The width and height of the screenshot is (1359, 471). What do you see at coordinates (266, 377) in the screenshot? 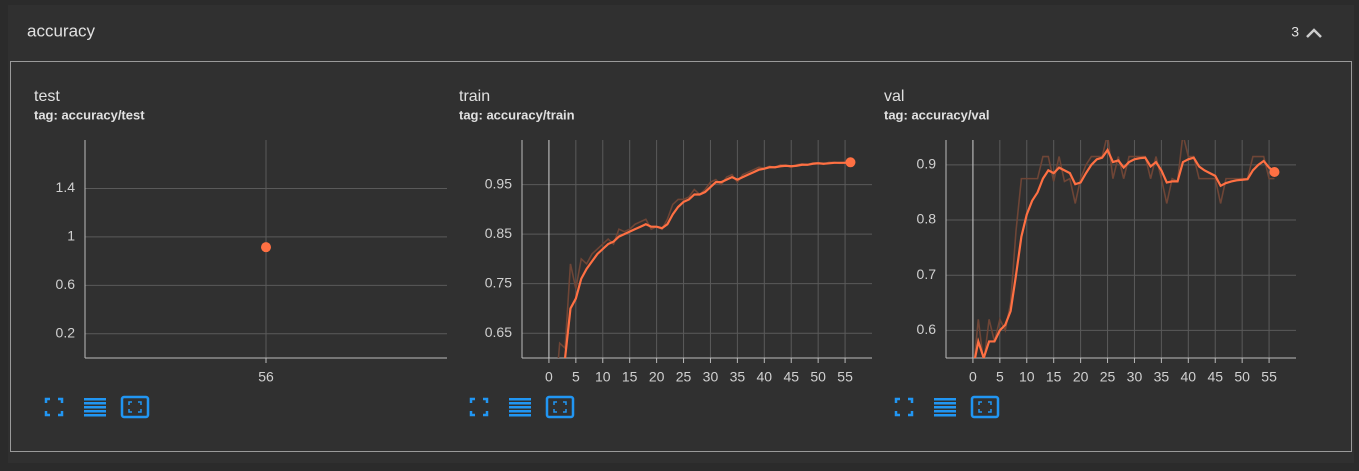
I see `x-tick-label: 56` at bounding box center [266, 377].